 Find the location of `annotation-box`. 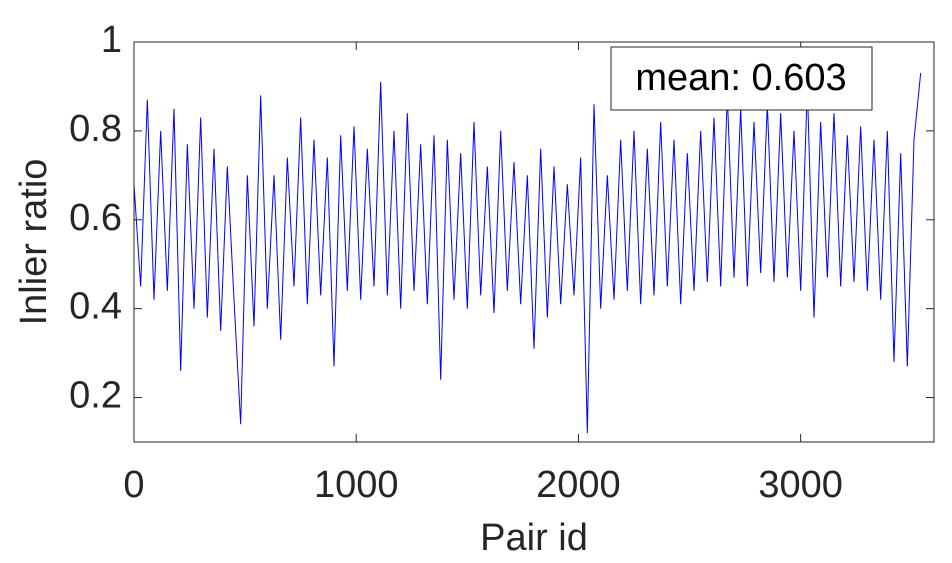

annotation-box is located at coordinates (741, 78).